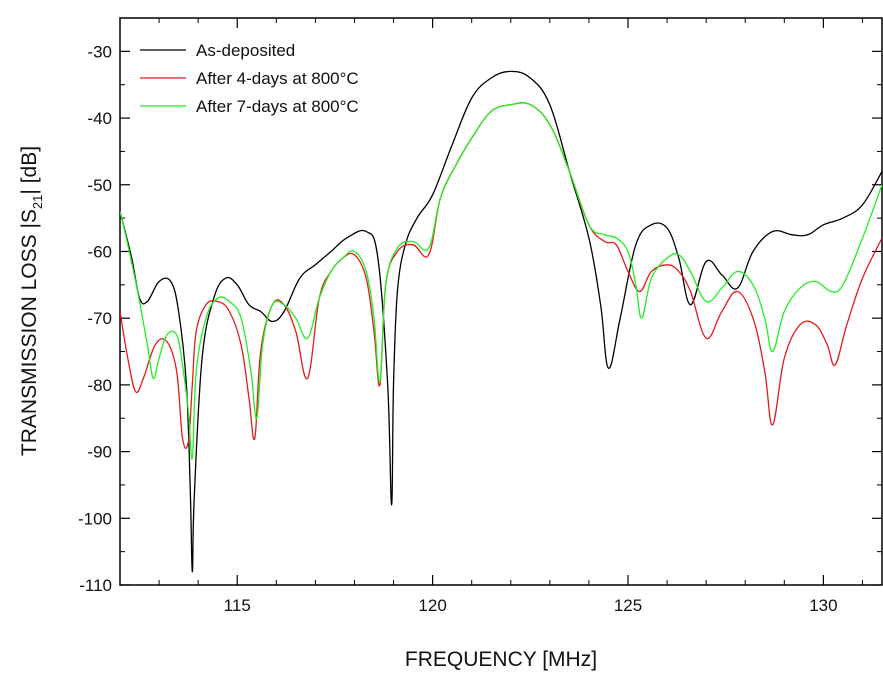  I want to click on legend-label-4-days: After 4-days at 800°C, so click(277, 78).